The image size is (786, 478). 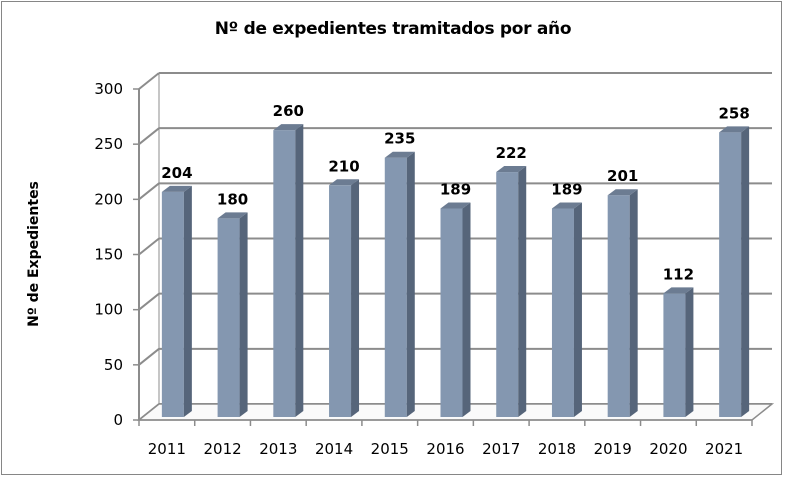 What do you see at coordinates (501, 449) in the screenshot?
I see `x-tick-label: 2017` at bounding box center [501, 449].